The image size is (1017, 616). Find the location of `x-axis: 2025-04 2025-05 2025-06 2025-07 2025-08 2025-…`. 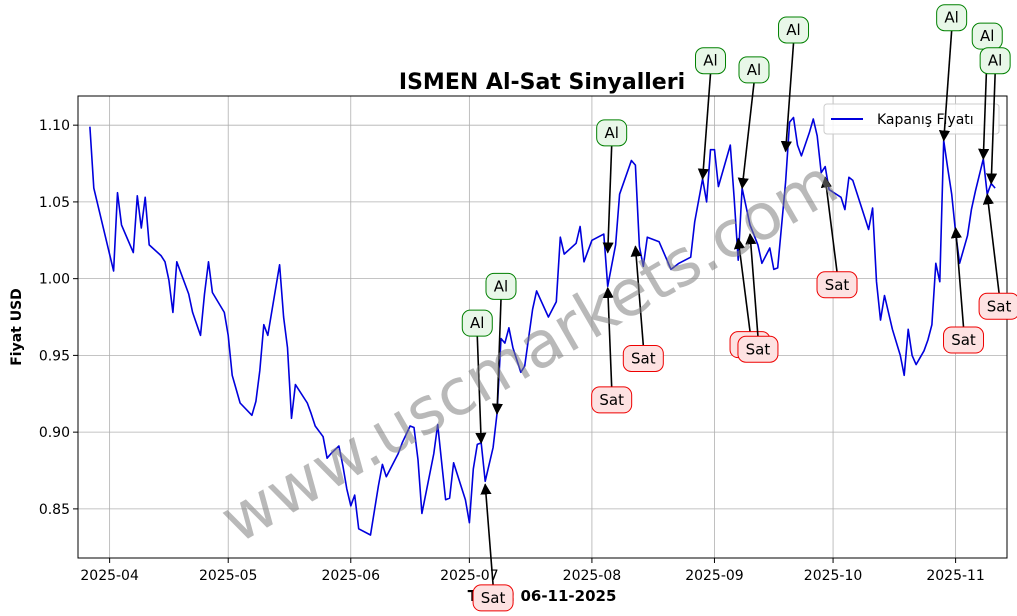

x-axis: 2025-04 2025-05 2025-06 2025-07 2025-08 2025-… is located at coordinates (532, 571).